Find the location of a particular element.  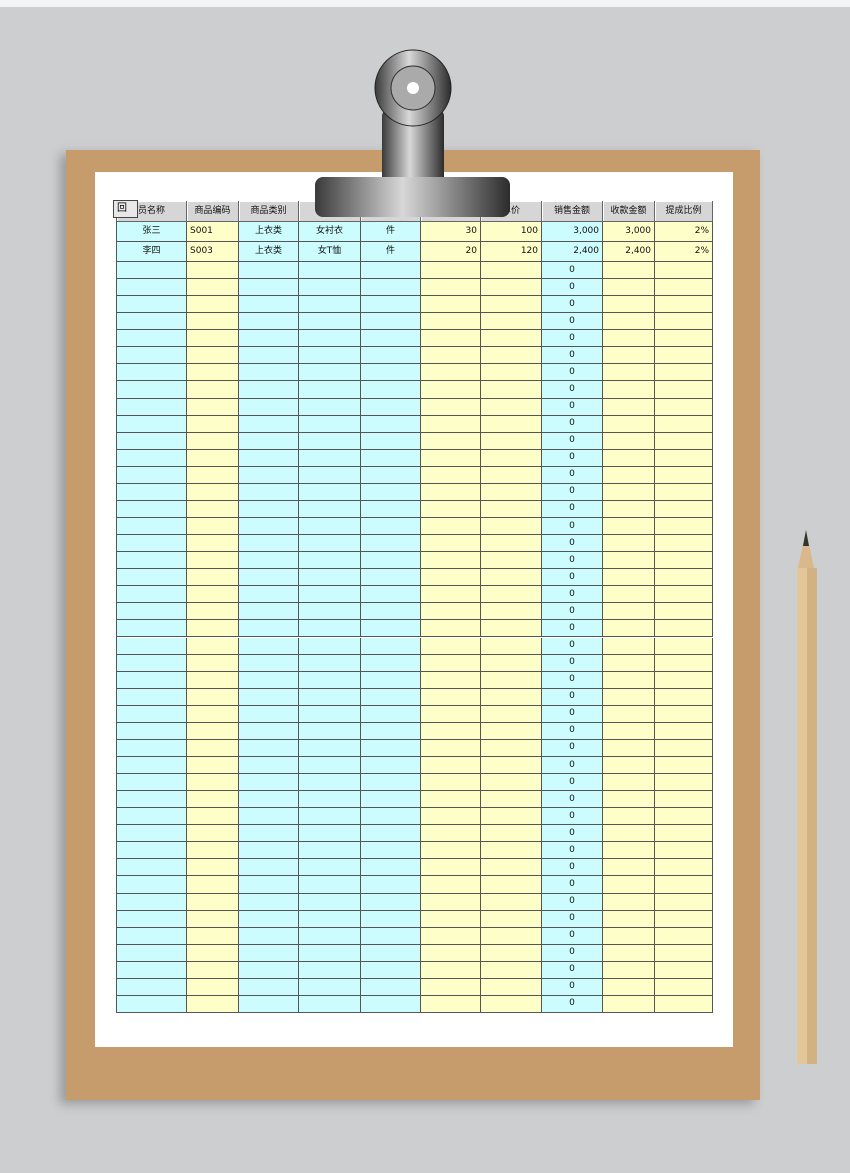

cell: 女T恤 is located at coordinates (330, 252).